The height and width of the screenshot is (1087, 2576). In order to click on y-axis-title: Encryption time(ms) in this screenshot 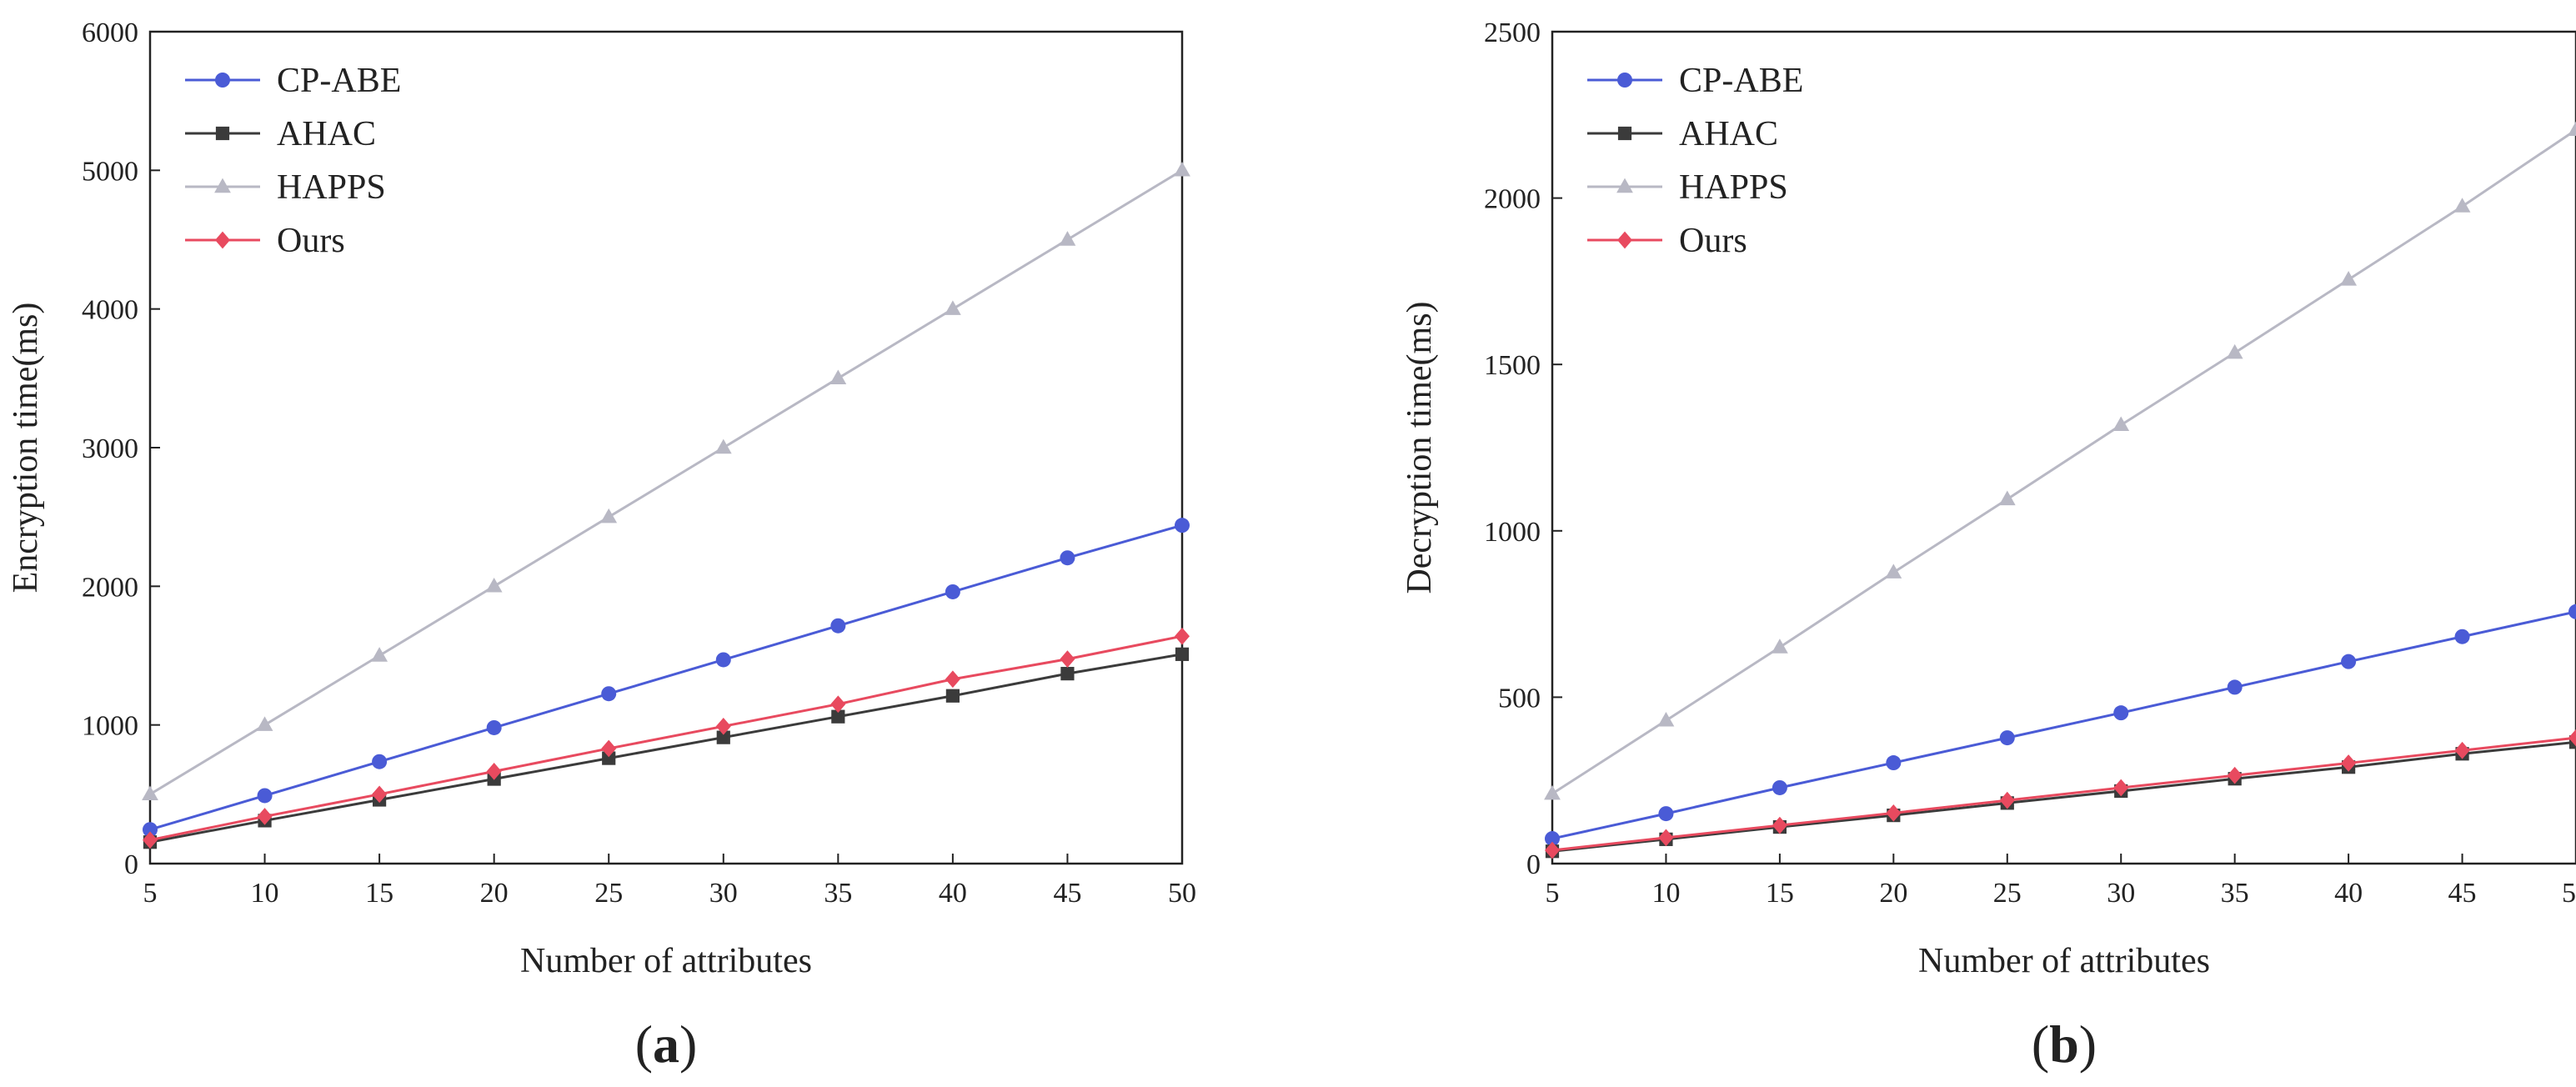, I will do `click(26, 448)`.